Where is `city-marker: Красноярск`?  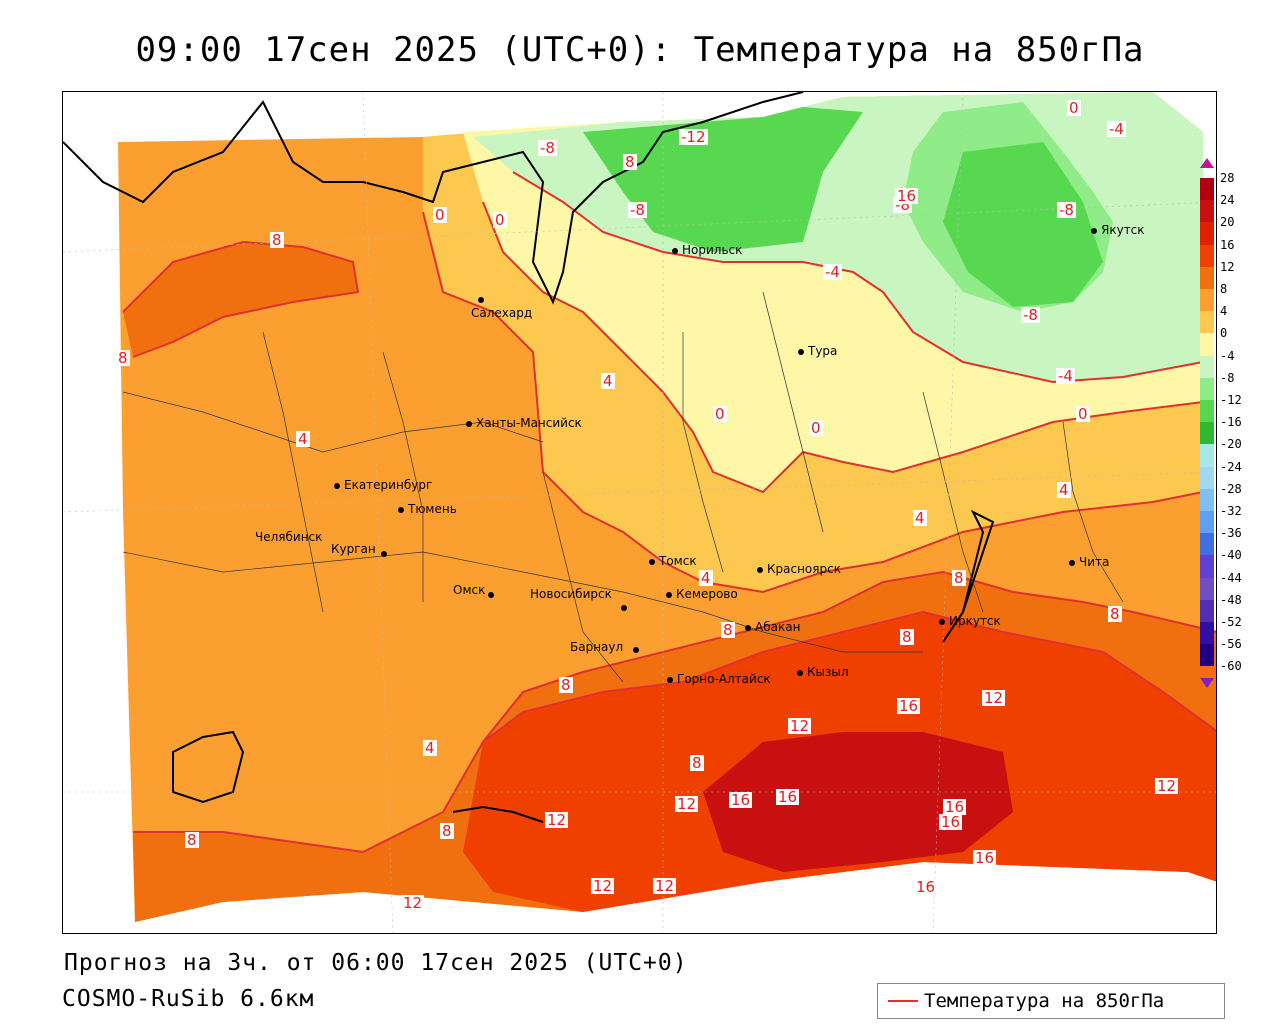
city-marker: Красноярск is located at coordinates (799, 569).